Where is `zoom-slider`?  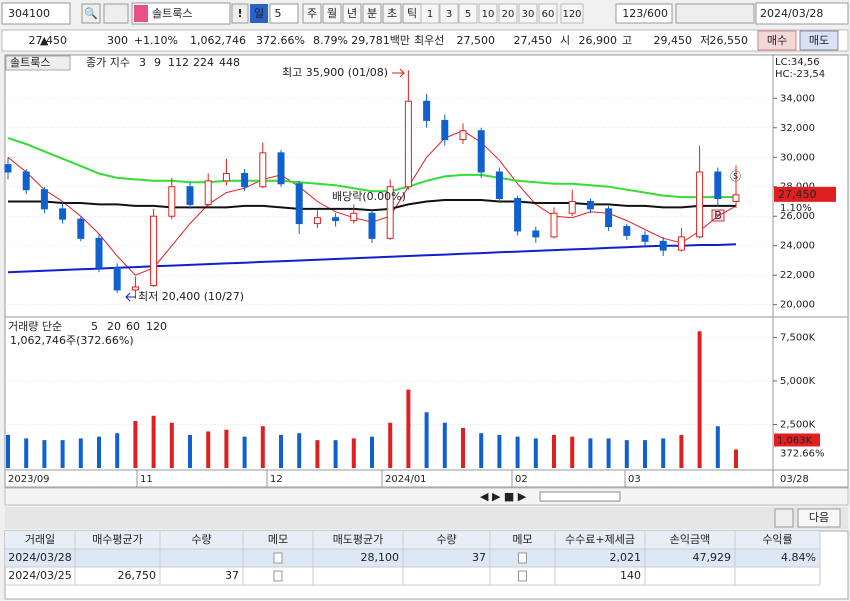 zoom-slider is located at coordinates (580, 496).